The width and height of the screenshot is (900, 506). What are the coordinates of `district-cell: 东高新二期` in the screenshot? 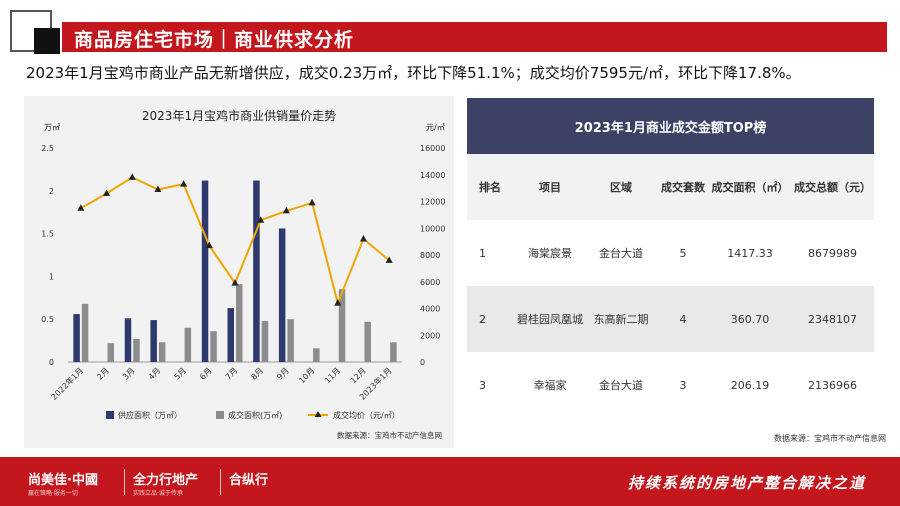 It's located at (621, 319).